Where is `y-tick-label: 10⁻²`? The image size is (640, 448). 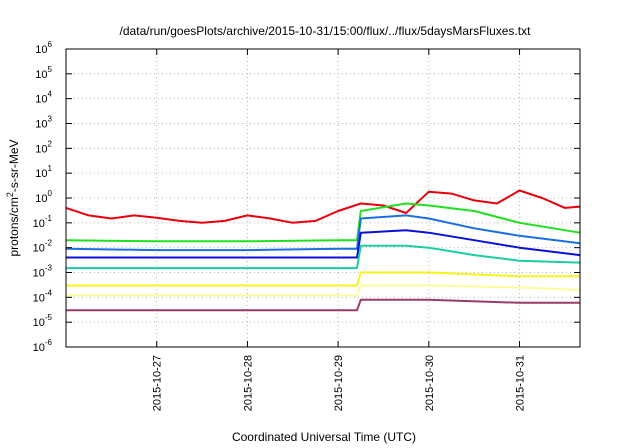 y-tick-label: 10⁻² is located at coordinates (43, 247).